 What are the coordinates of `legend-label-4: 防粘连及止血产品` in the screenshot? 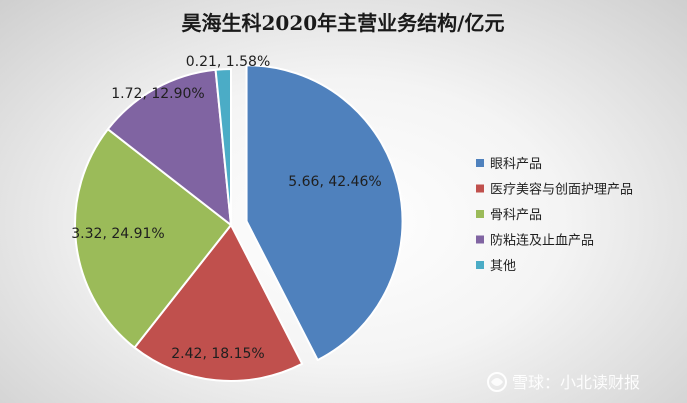 It's located at (542, 241).